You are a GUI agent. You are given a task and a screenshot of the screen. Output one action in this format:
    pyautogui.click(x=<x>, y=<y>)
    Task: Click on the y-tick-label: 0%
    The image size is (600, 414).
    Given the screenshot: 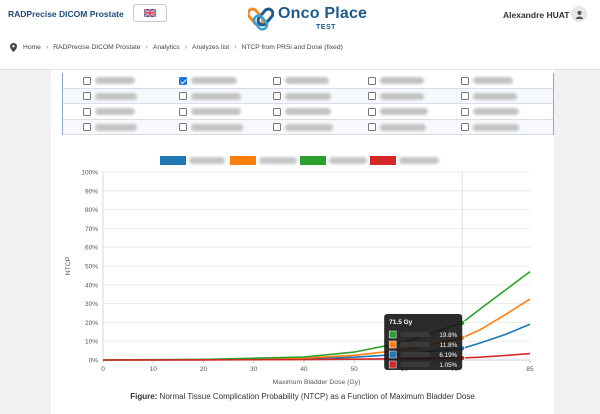 What is the action you would take?
    pyautogui.click(x=94, y=361)
    